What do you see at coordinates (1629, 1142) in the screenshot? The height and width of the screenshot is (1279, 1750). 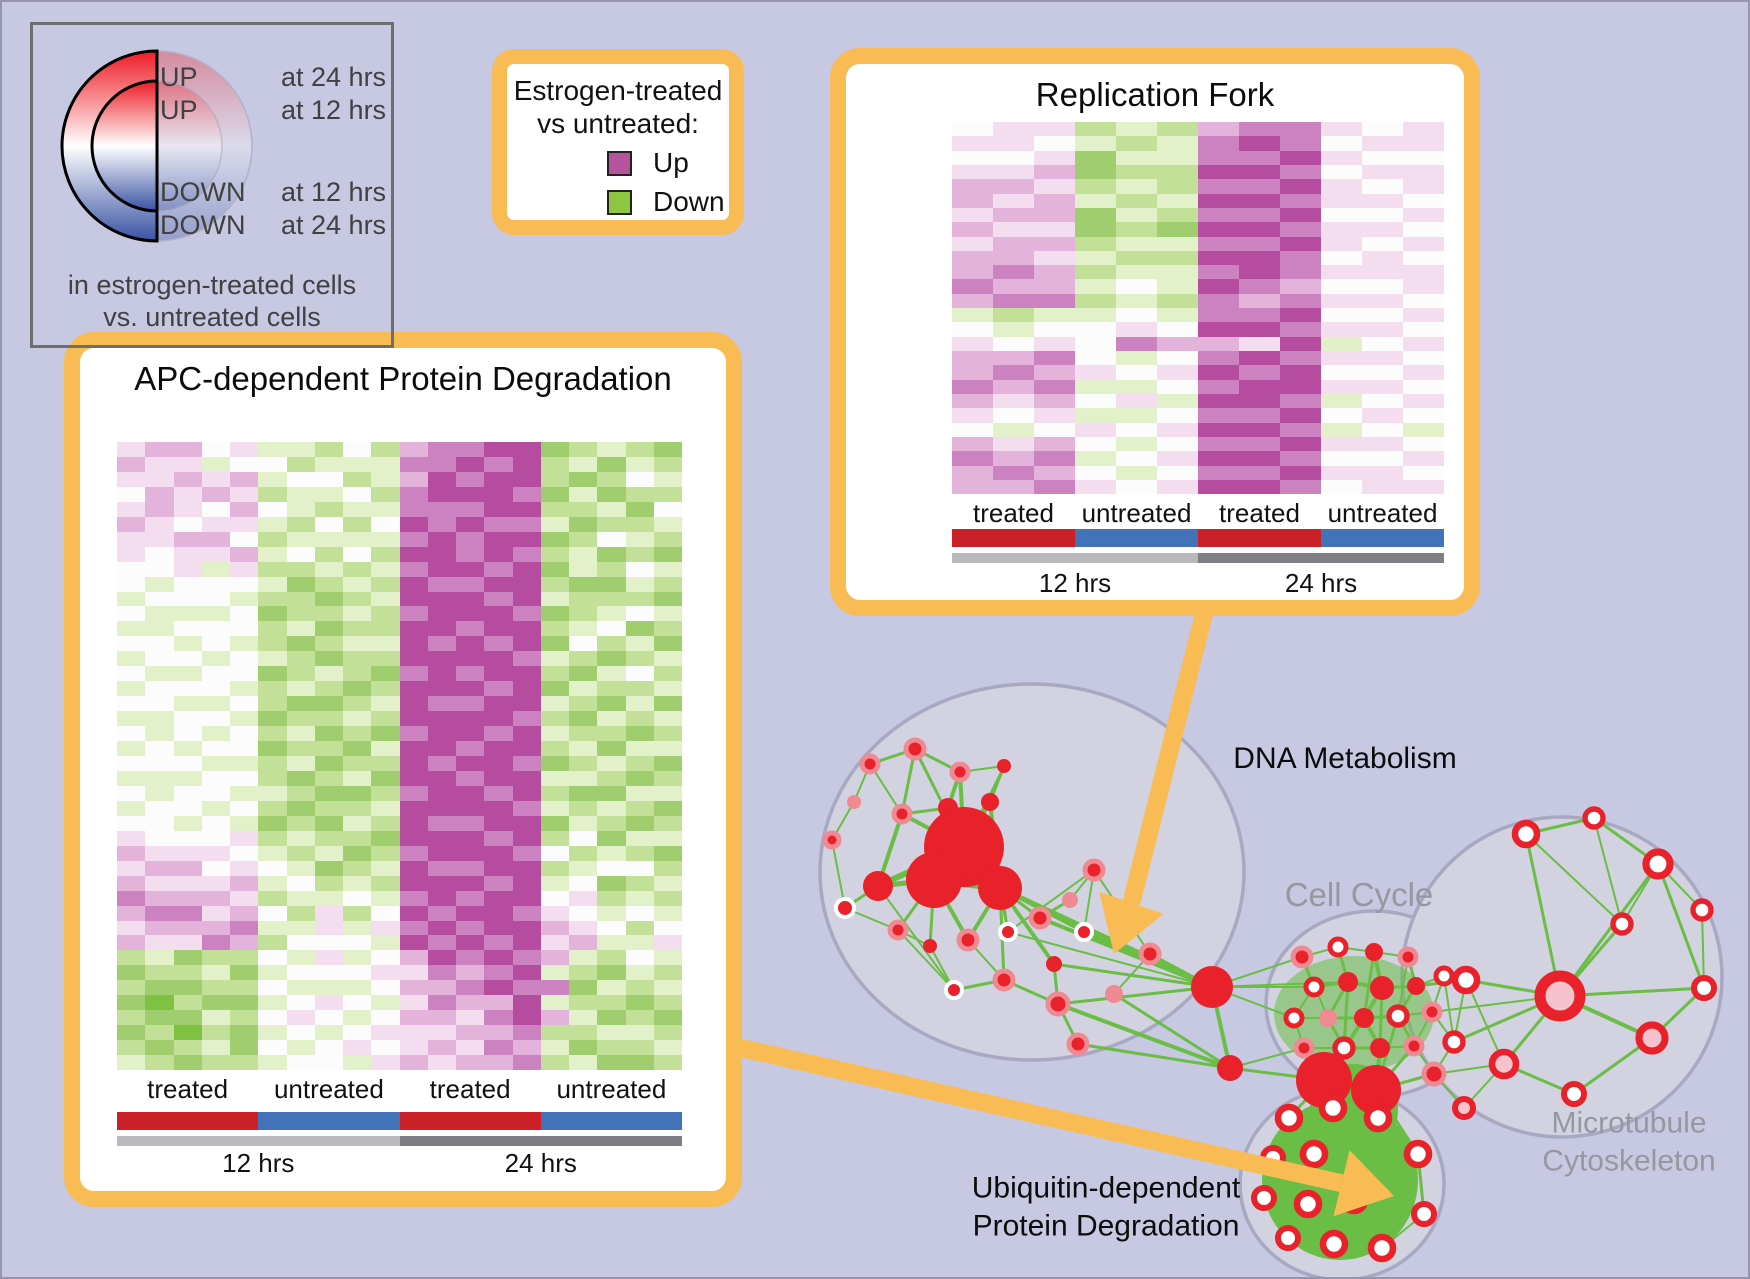 I see `network-label-microtubule: Microtubule Cytoskeleton` at bounding box center [1629, 1142].